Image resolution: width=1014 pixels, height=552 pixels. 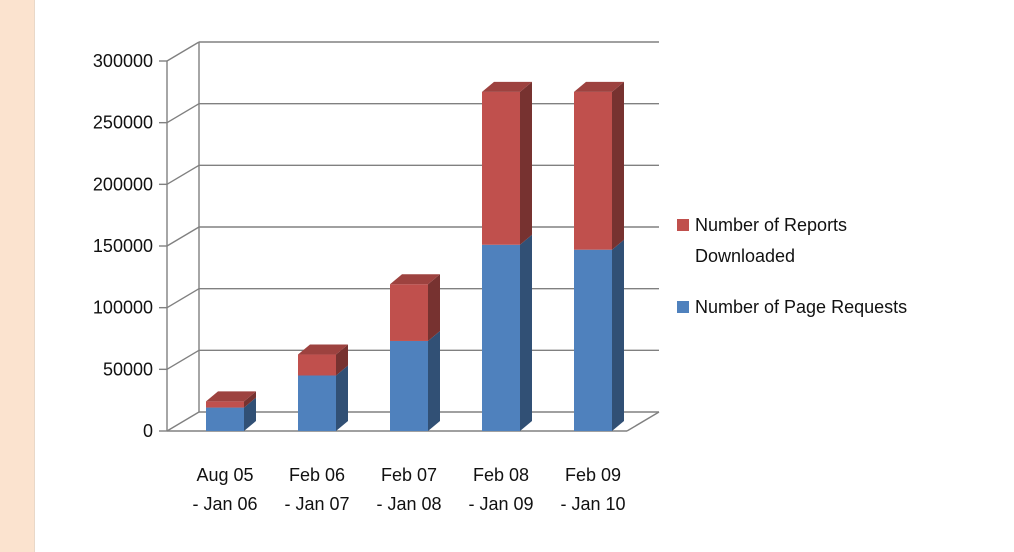 I want to click on x-tick-label: Feb 06, so click(x=317, y=475).